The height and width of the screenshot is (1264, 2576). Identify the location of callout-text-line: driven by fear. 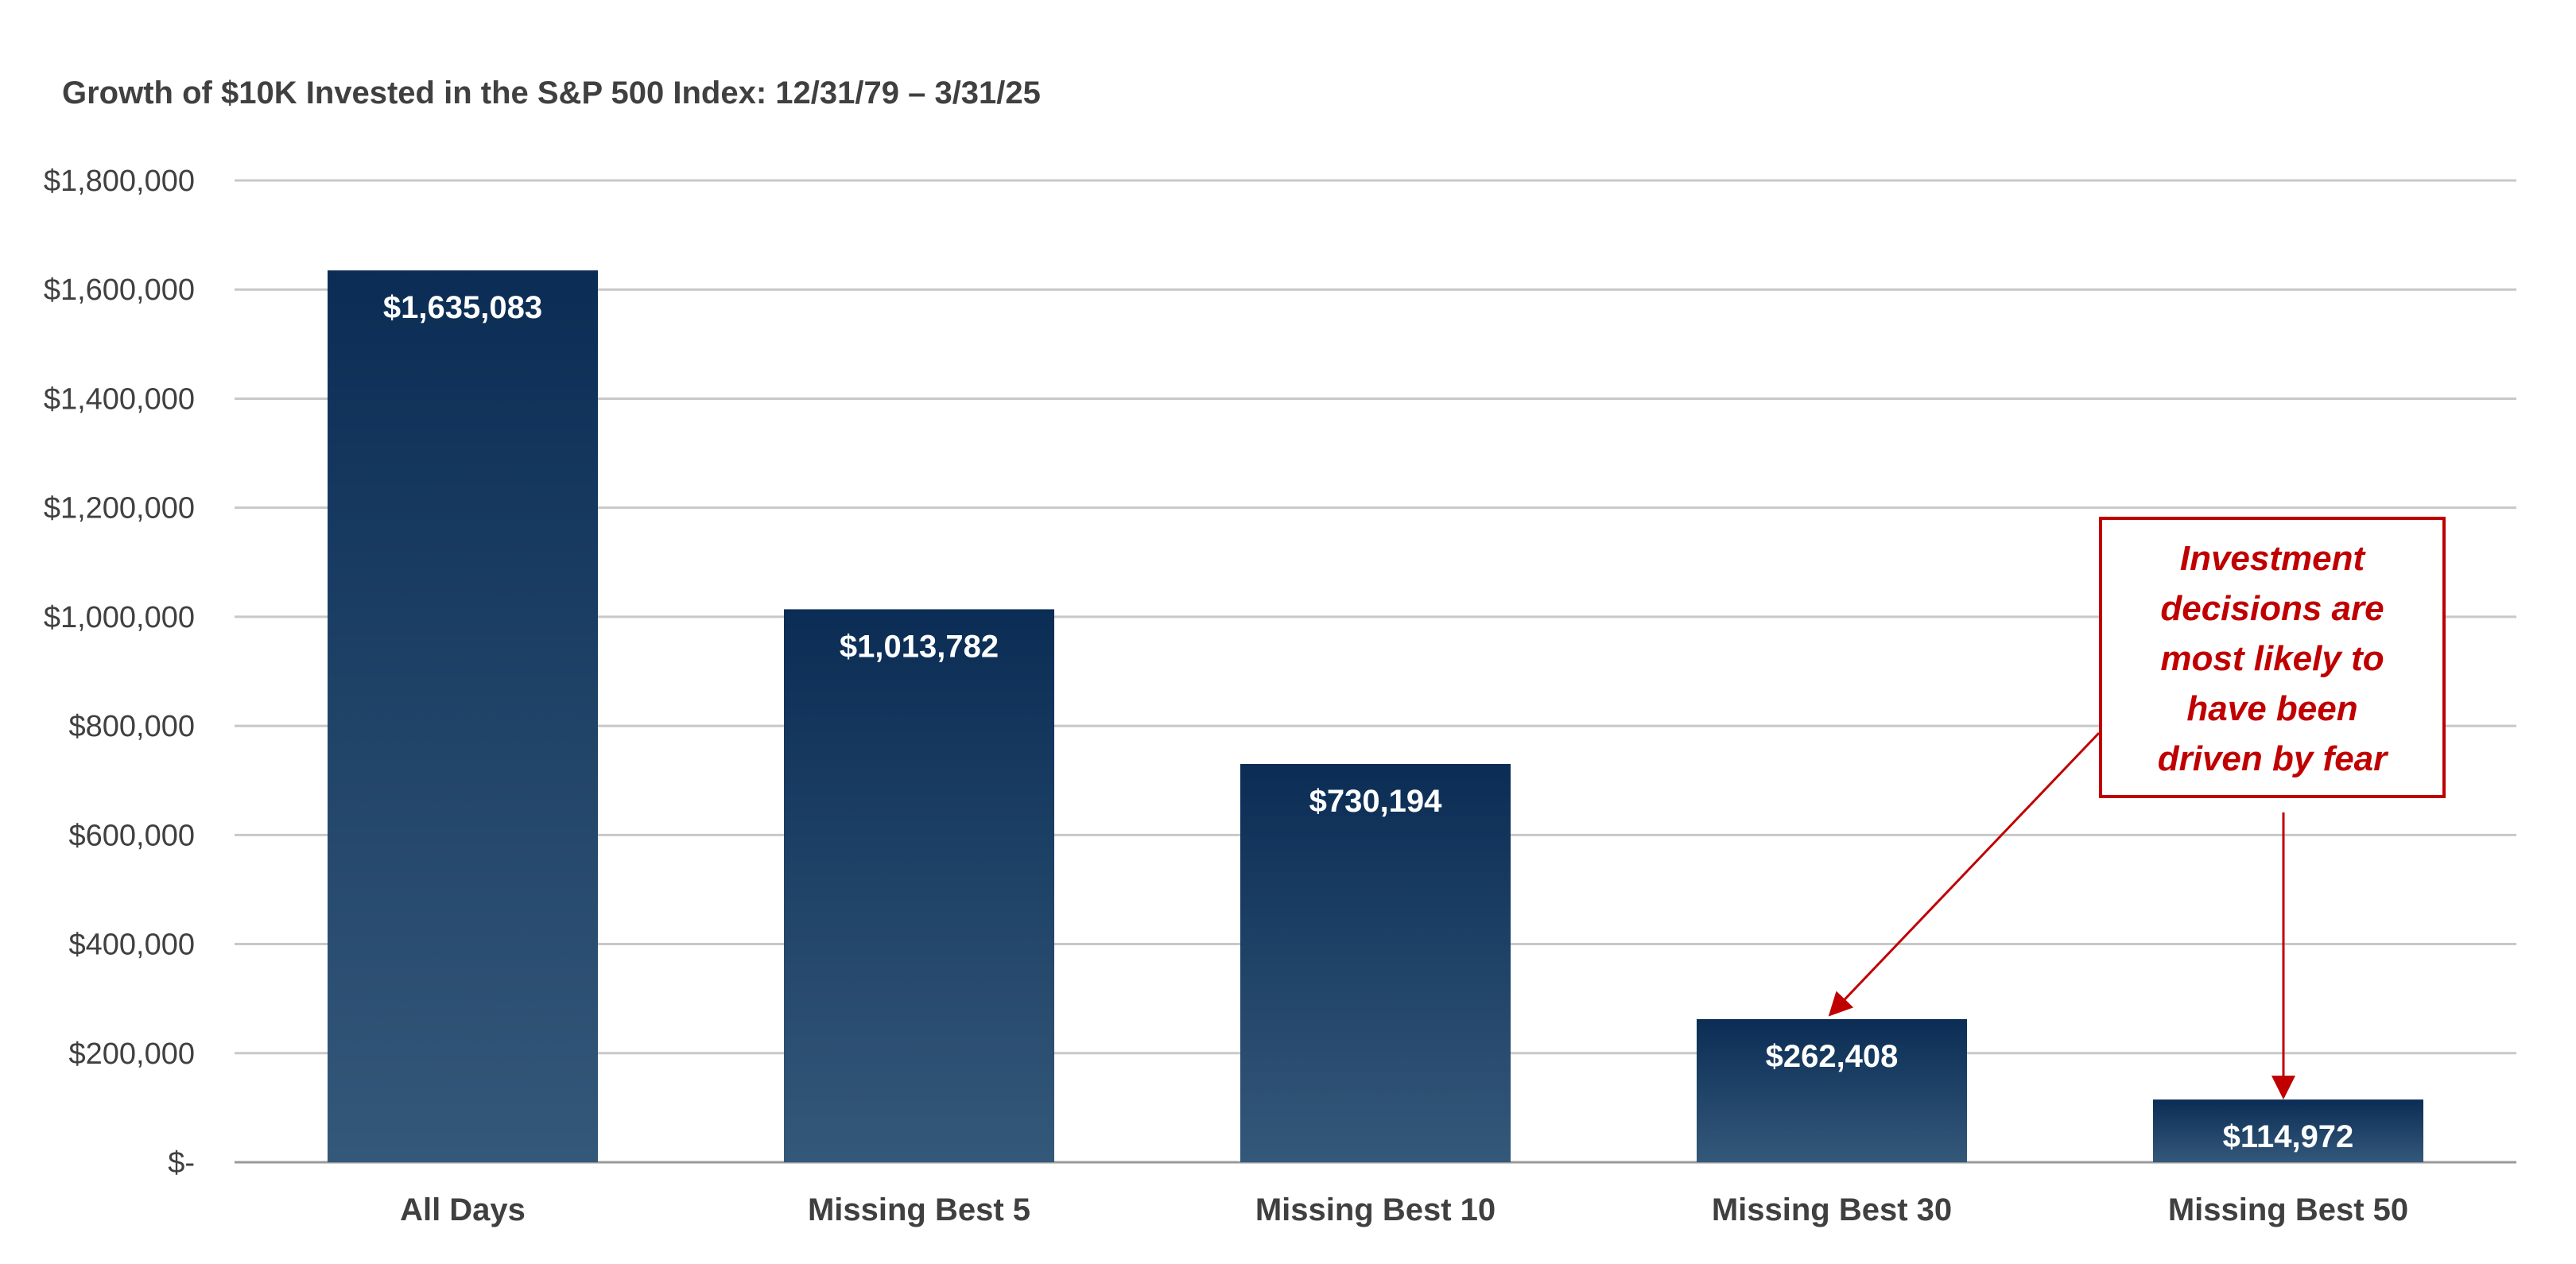
(2273, 758).